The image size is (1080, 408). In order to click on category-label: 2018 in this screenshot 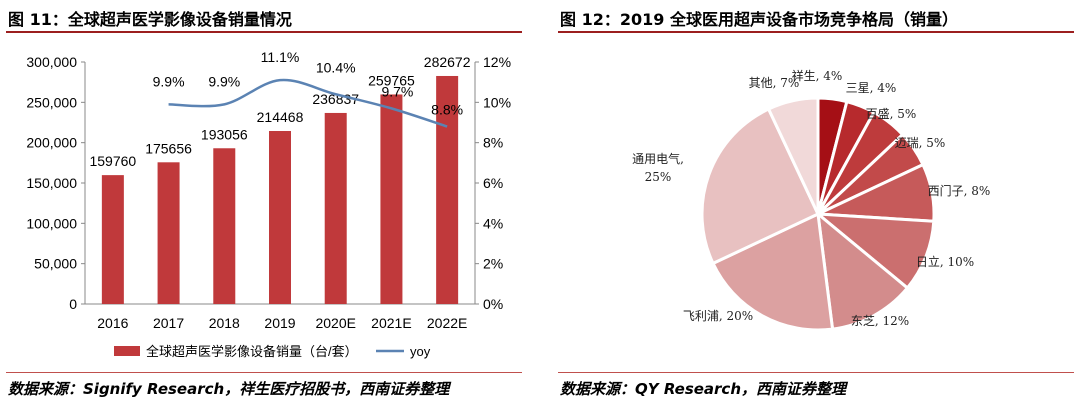, I will do `click(224, 323)`.